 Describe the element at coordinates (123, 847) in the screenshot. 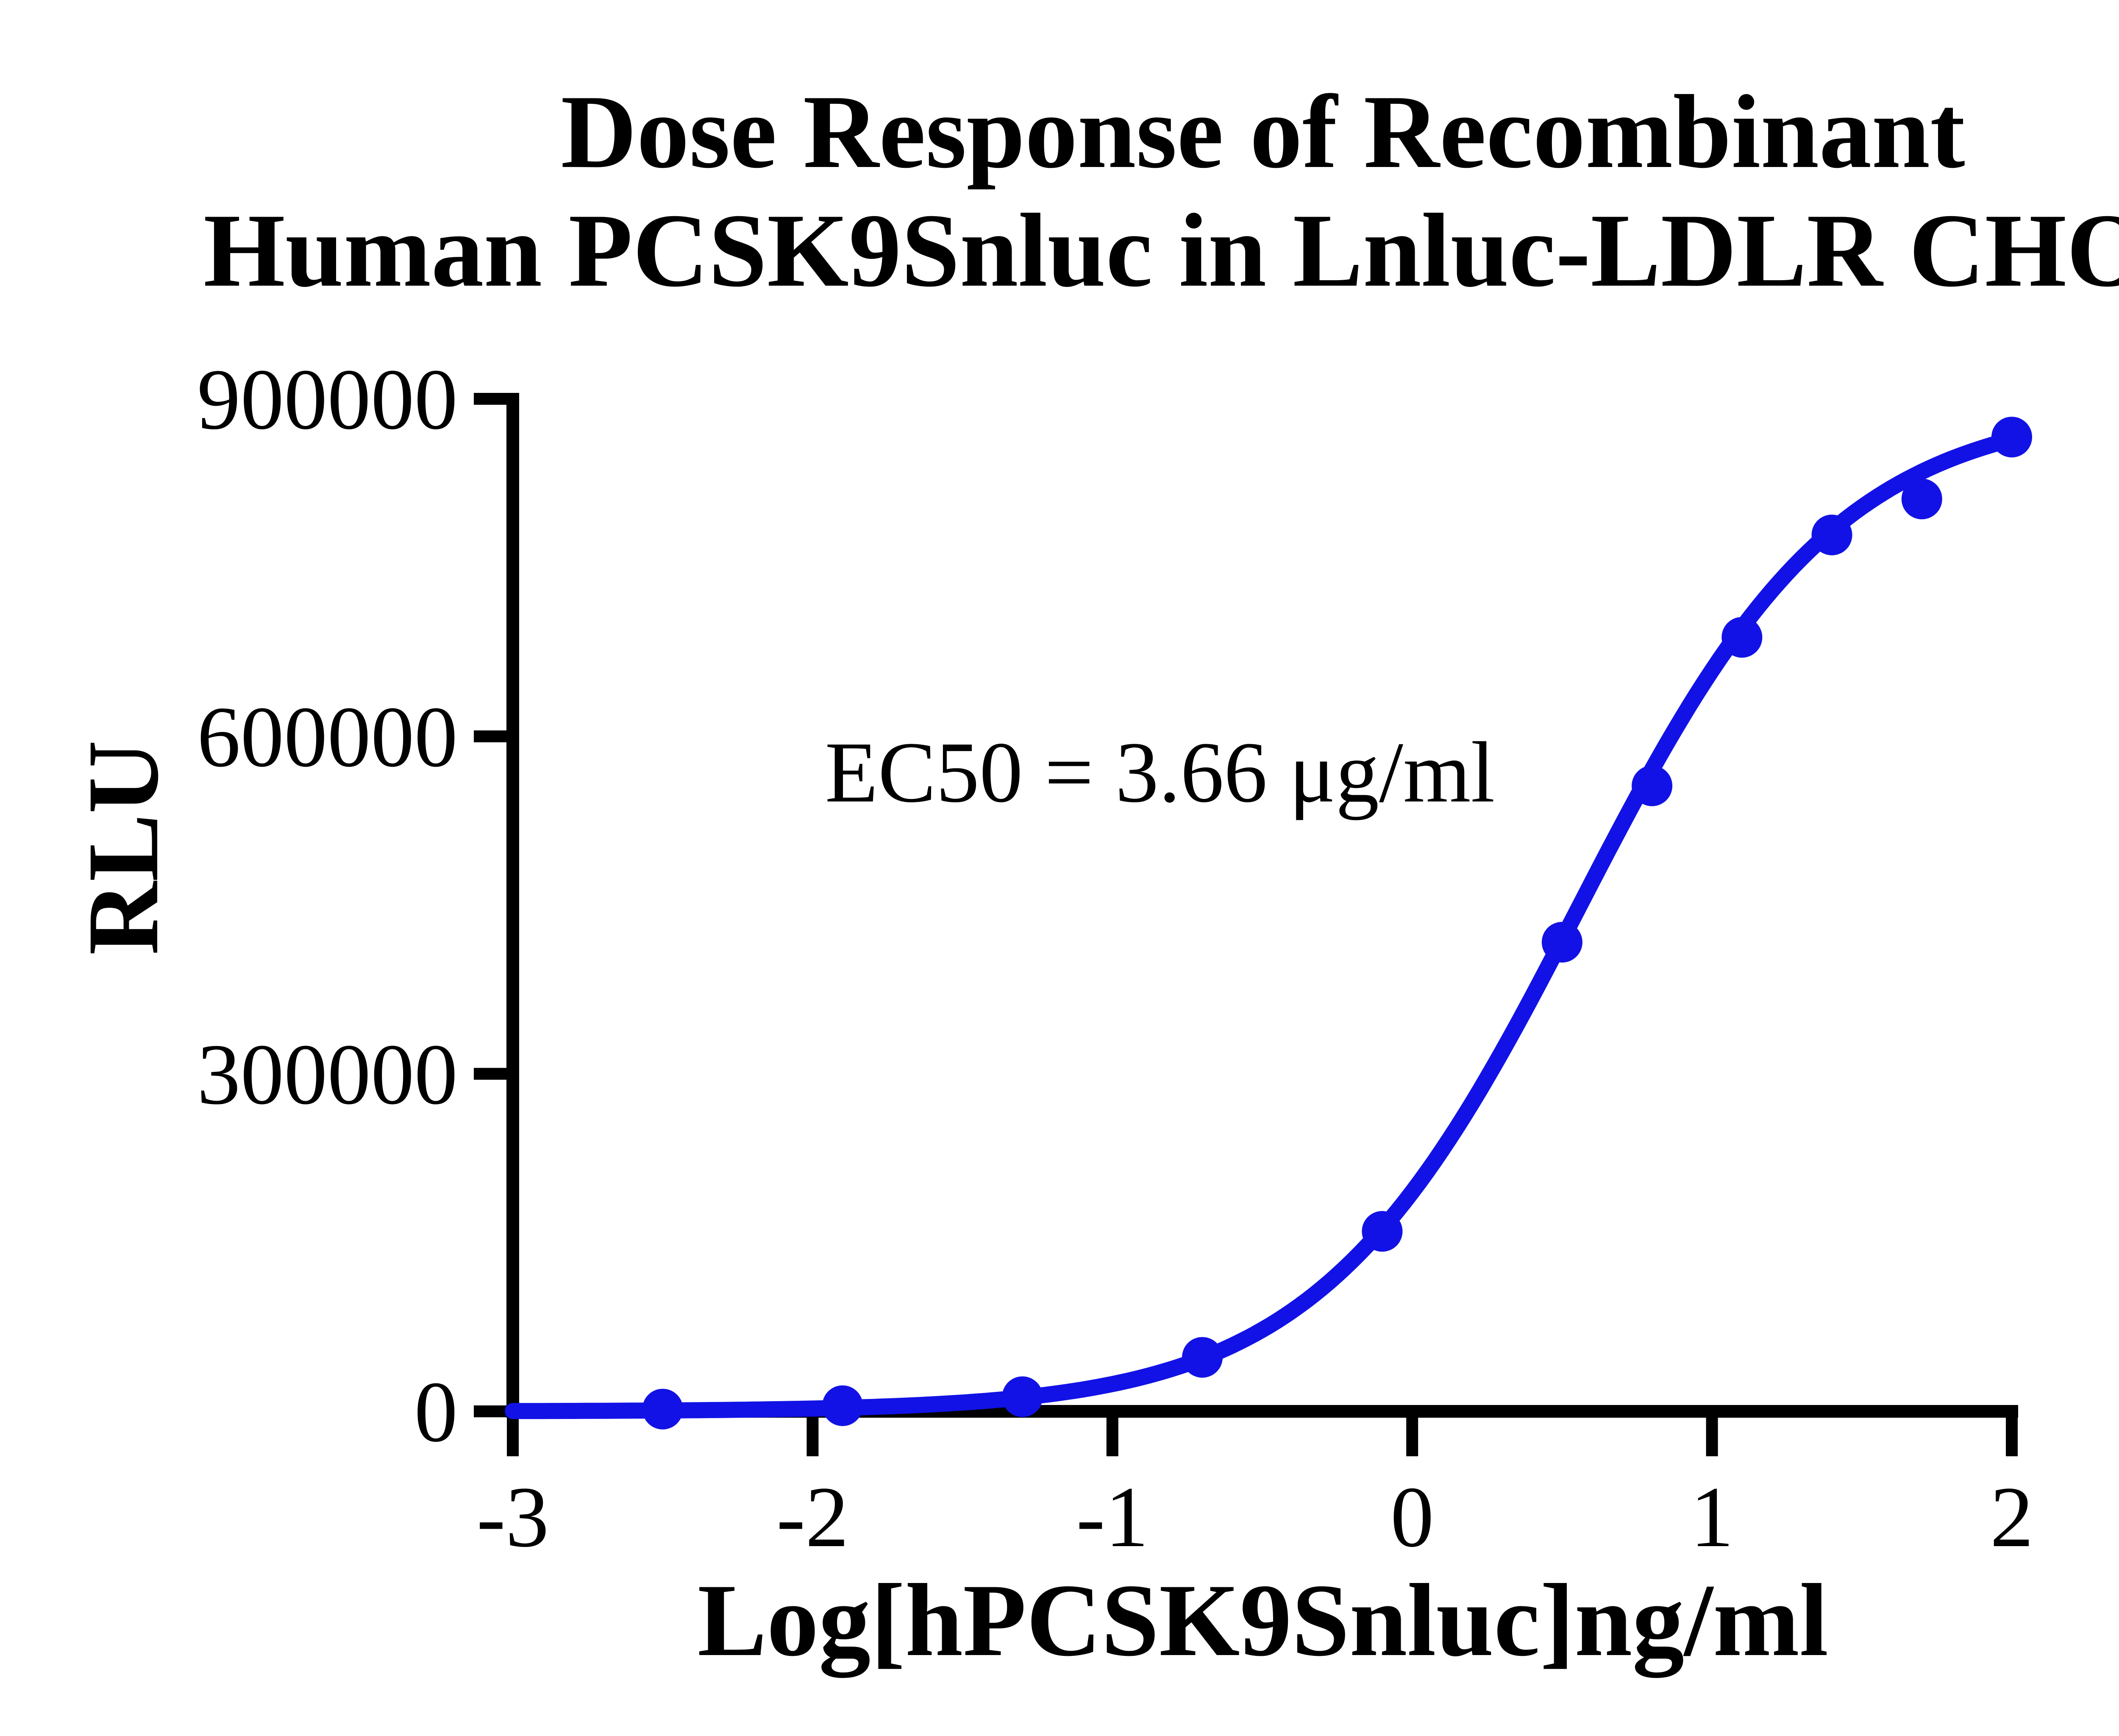

I see `y-axis-title: RLU` at that location.